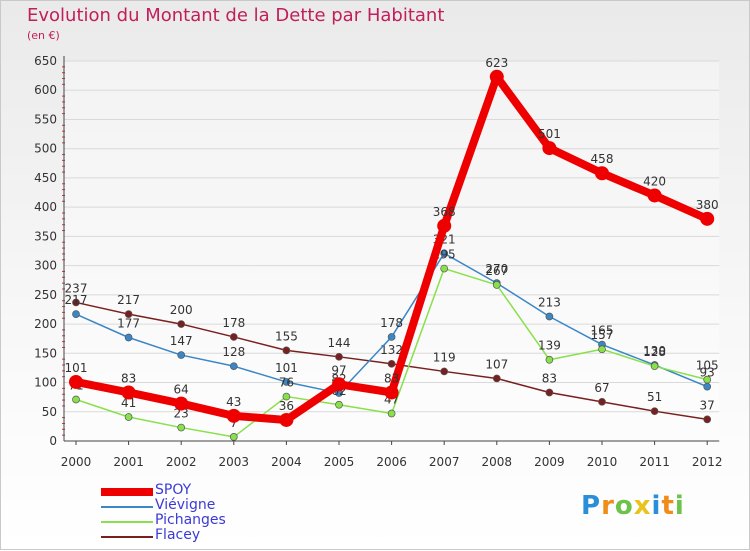 This screenshot has height=551, width=750. What do you see at coordinates (339, 343) in the screenshot?
I see `data-label: 144` at bounding box center [339, 343].